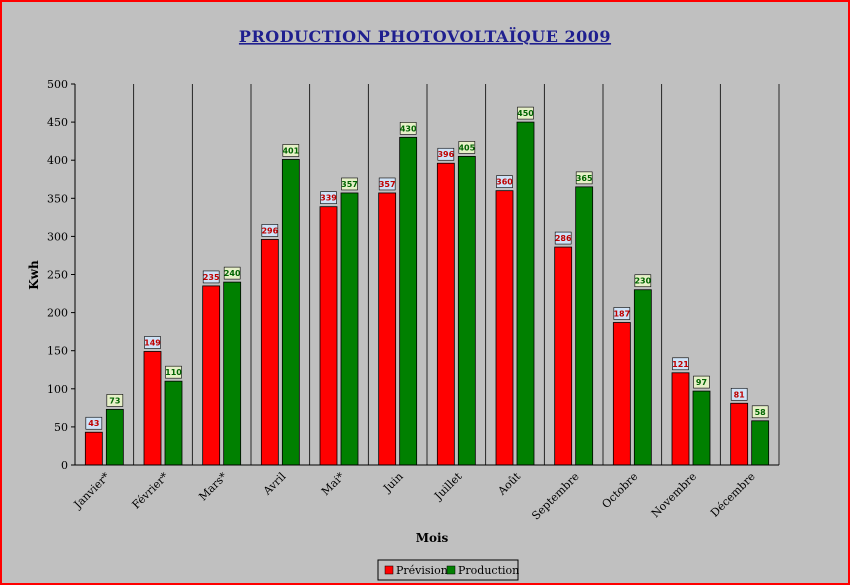  I want to click on data-label: 187, so click(621, 314).